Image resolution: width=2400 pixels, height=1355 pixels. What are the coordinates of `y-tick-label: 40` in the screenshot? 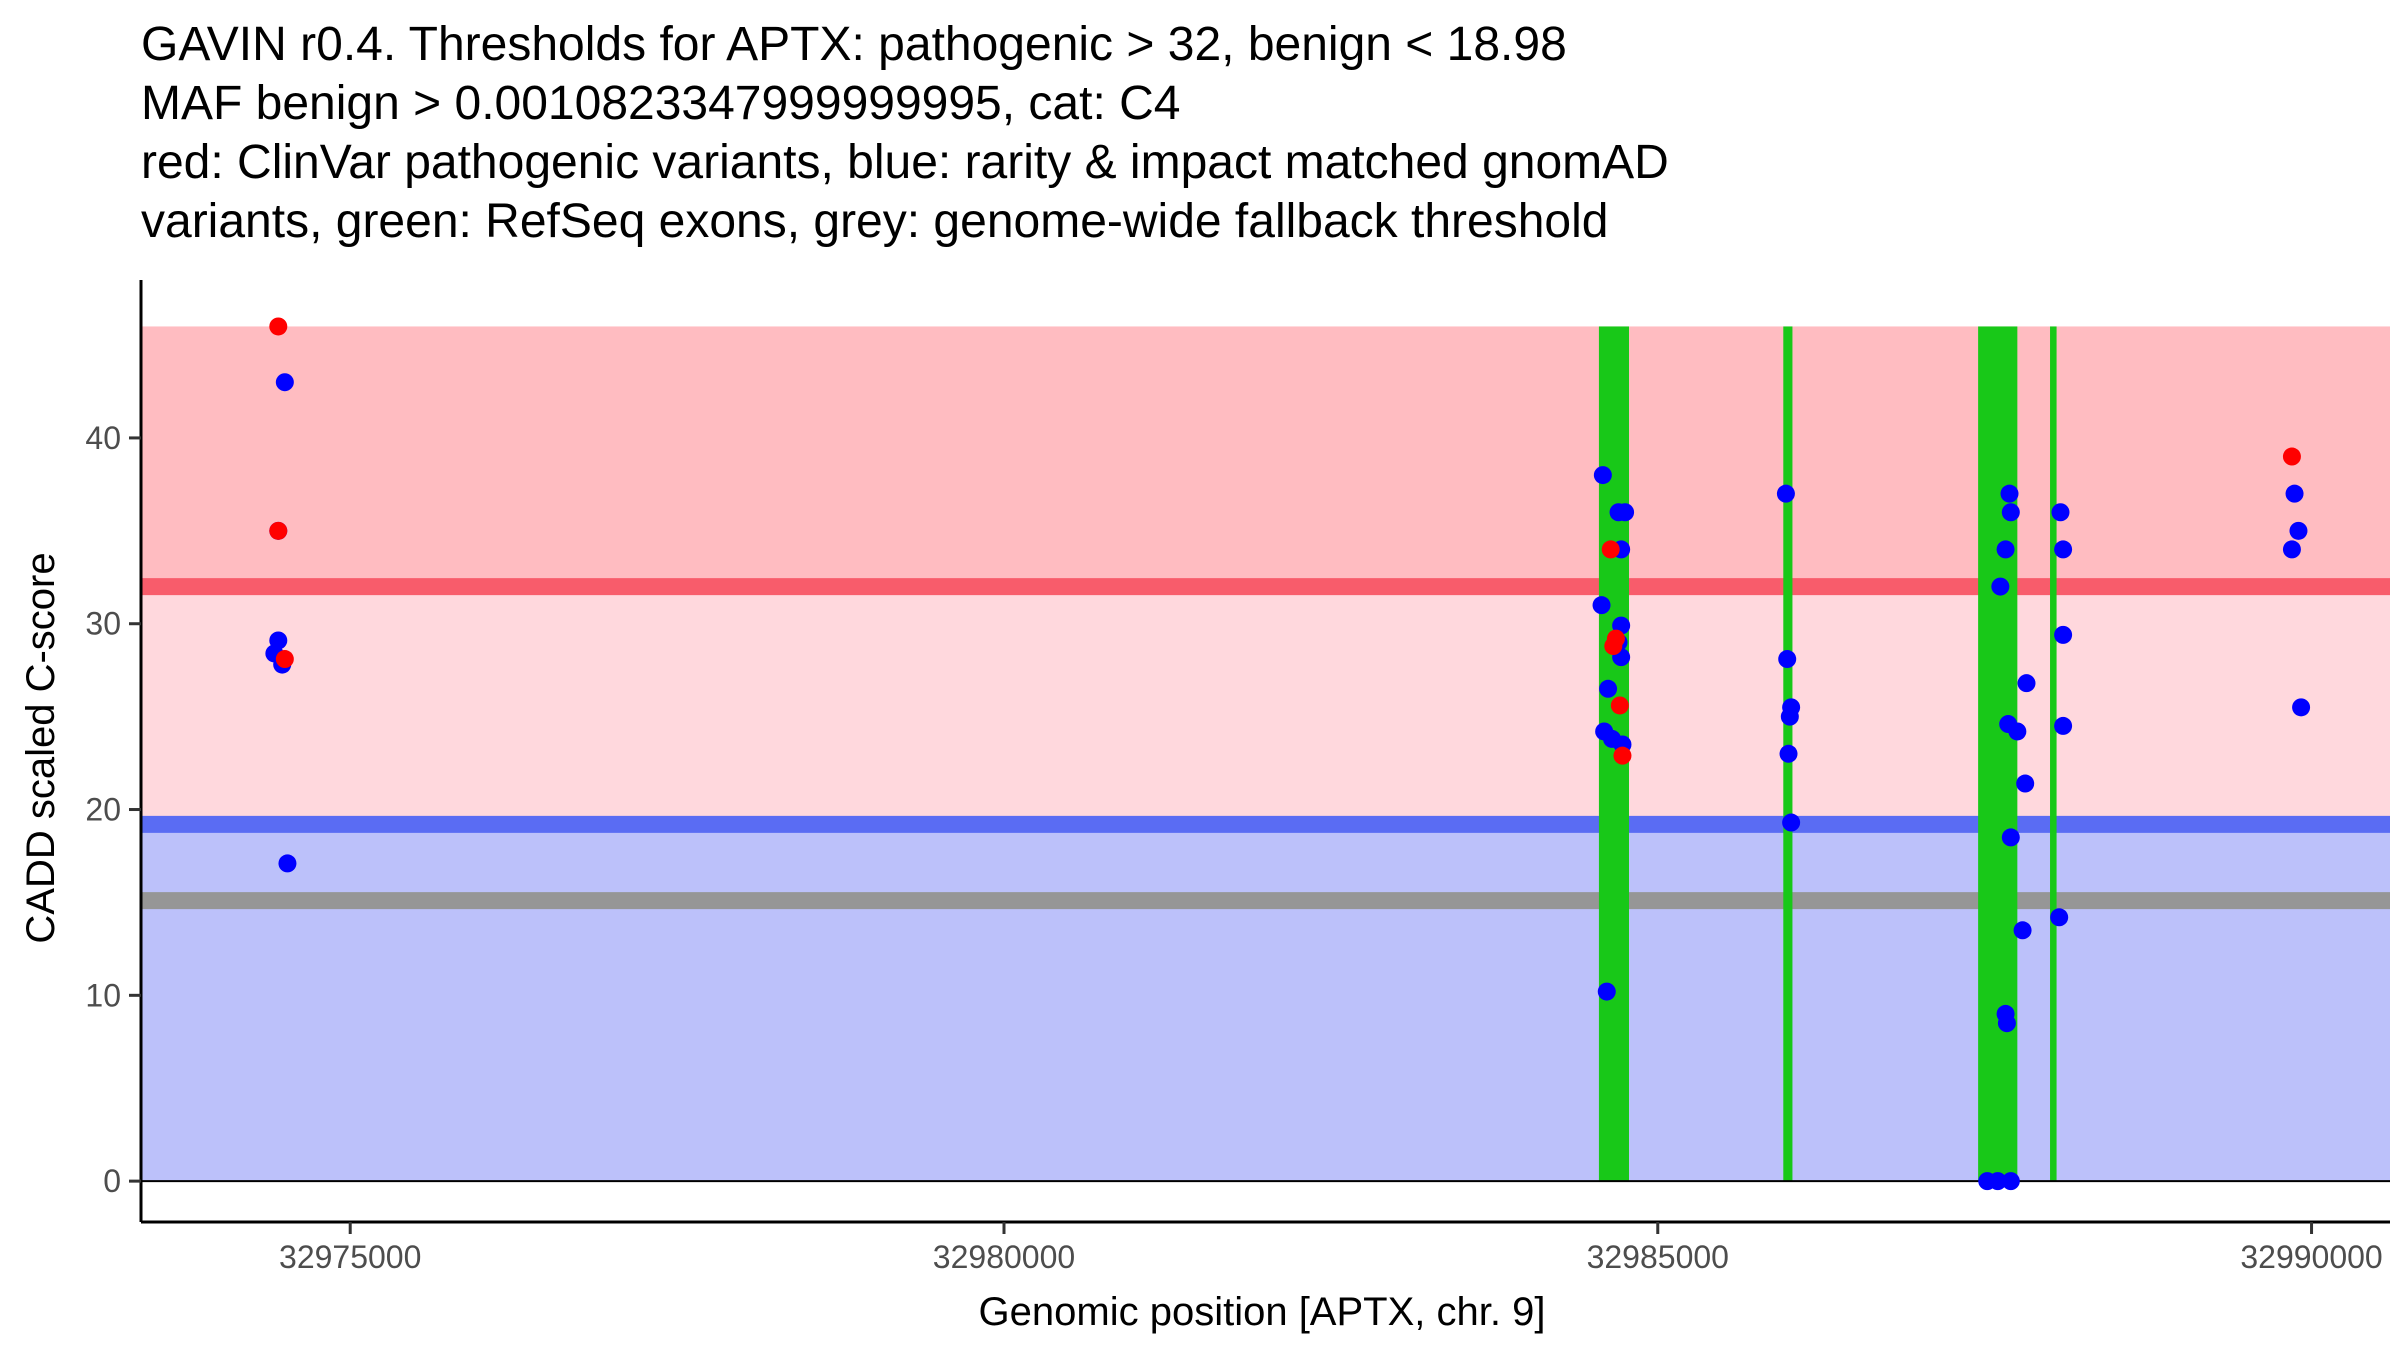 It's located at (103, 438).